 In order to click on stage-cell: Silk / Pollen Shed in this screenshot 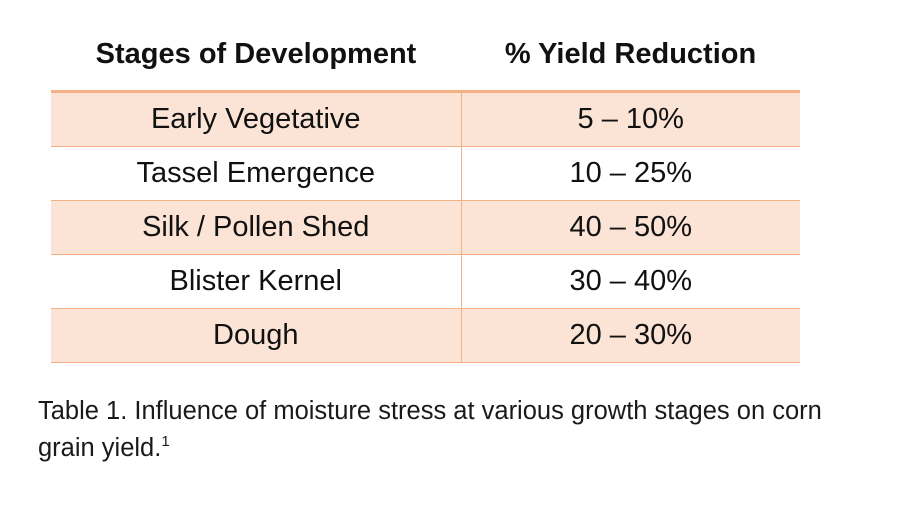, I will do `click(256, 227)`.